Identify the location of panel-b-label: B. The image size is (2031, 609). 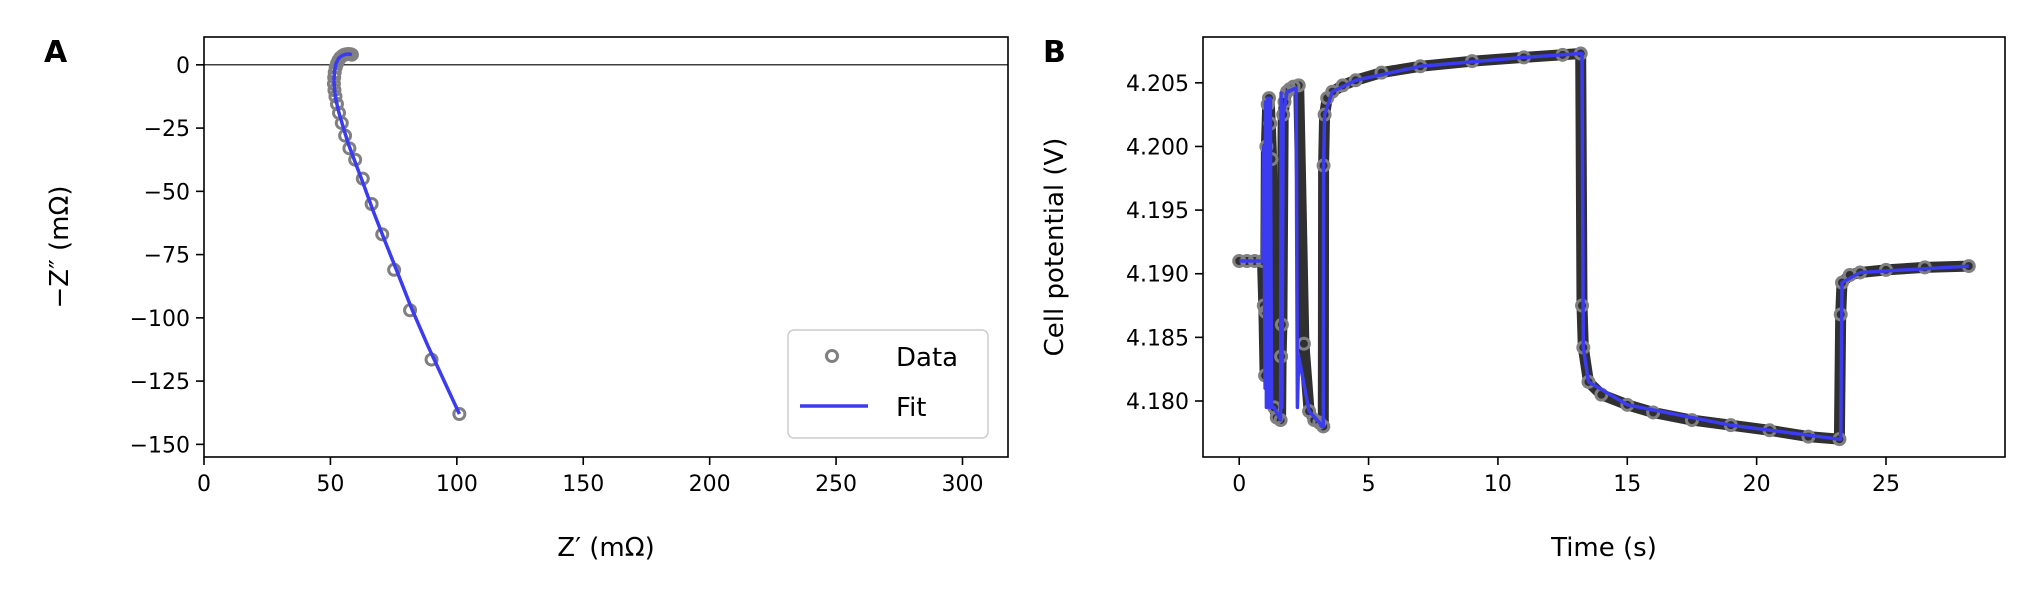
(1054, 52).